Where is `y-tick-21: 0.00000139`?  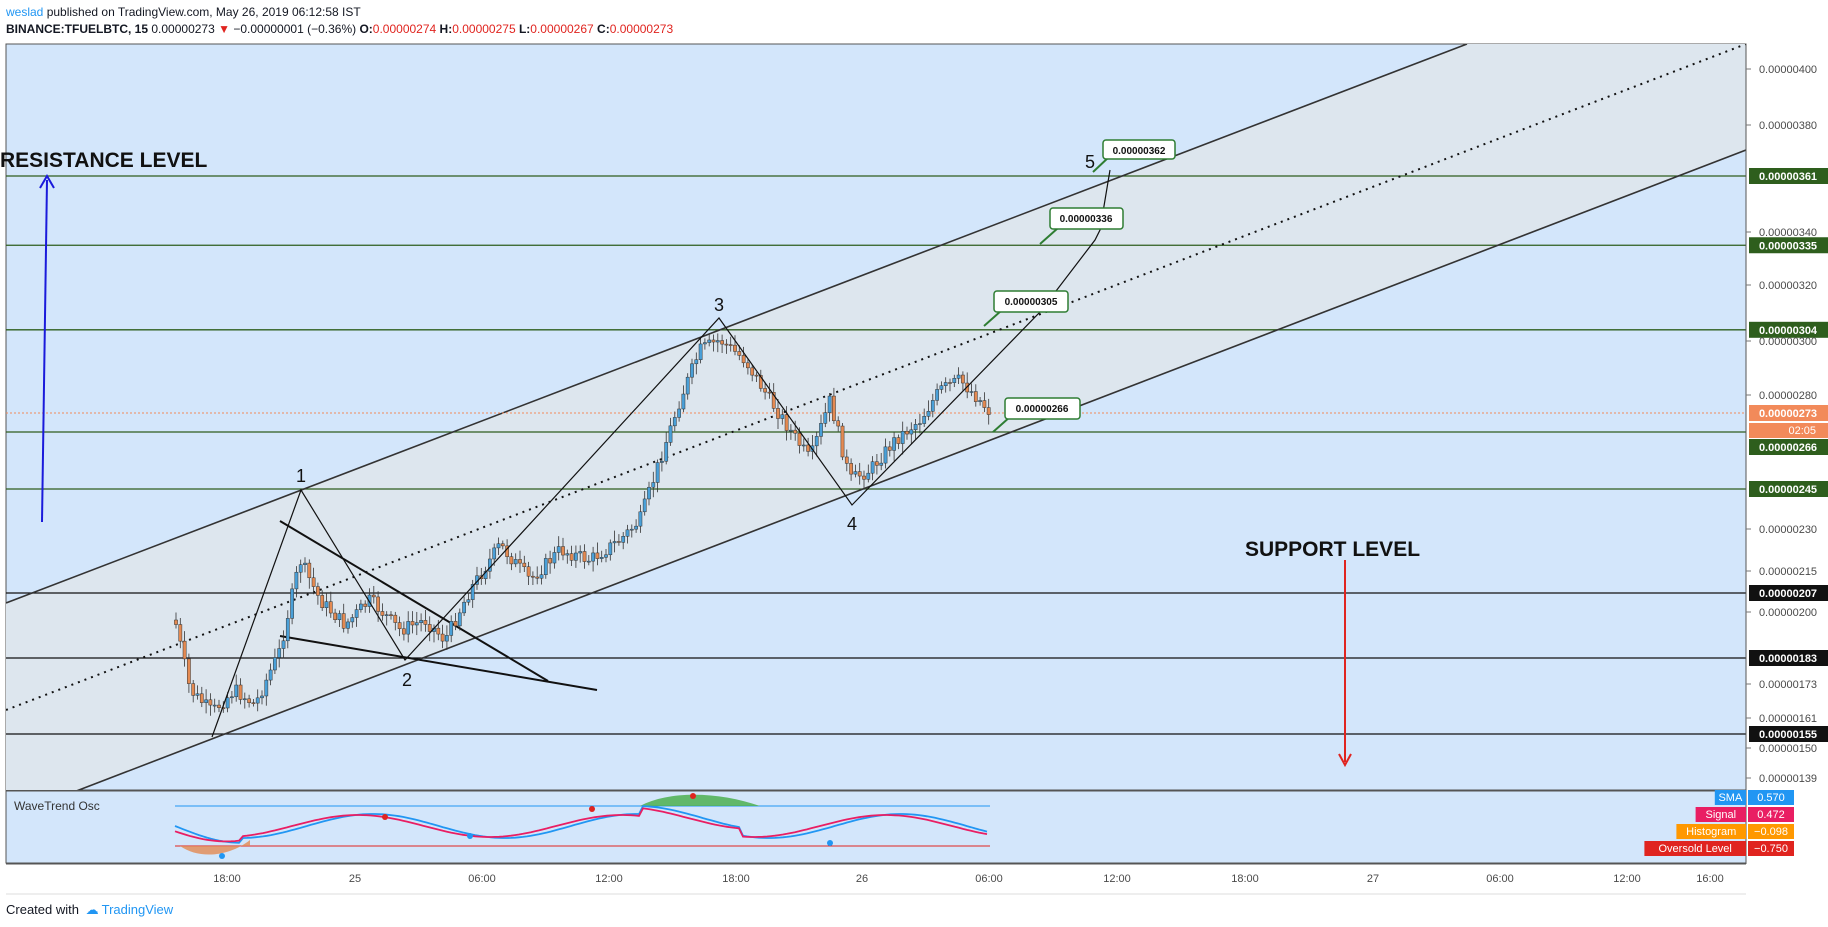
y-tick-21: 0.00000139 is located at coordinates (1781, 779).